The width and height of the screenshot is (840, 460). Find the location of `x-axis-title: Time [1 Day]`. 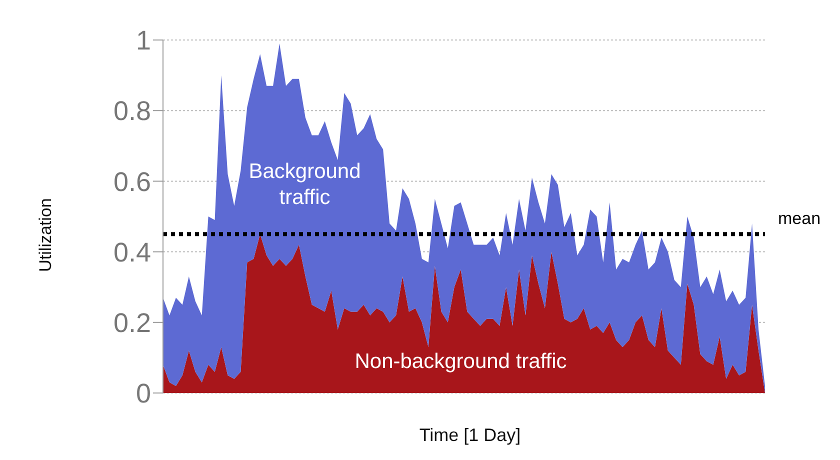

x-axis-title: Time [1 Day] is located at coordinates (470, 435).